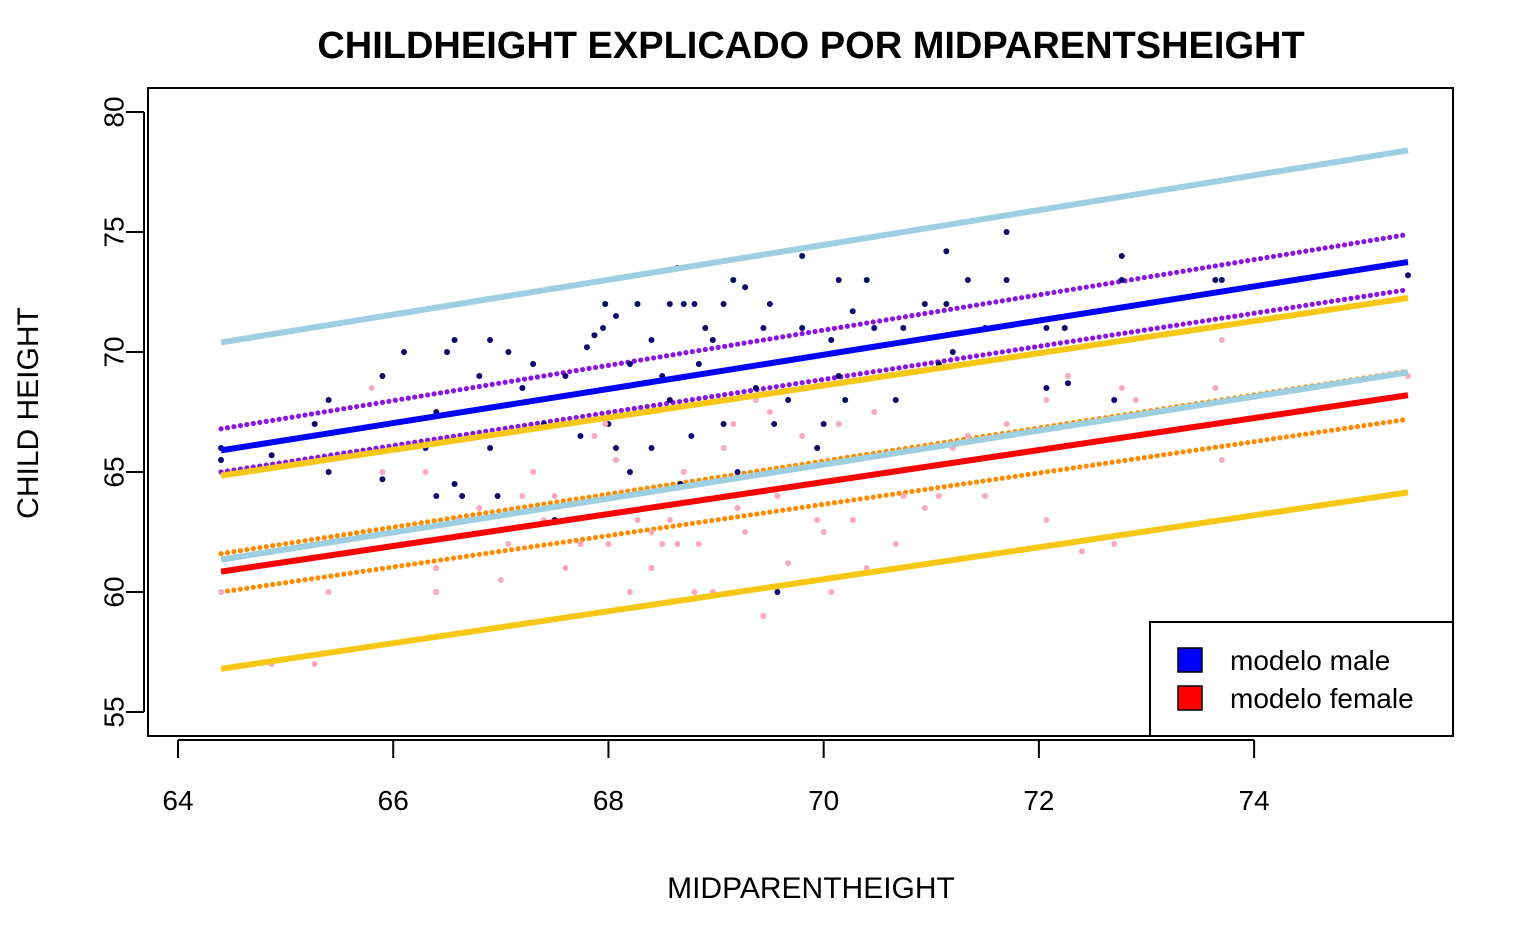 This screenshot has height=951, width=1540. What do you see at coordinates (114, 231) in the screenshot?
I see `y-tick-label: 75` at bounding box center [114, 231].